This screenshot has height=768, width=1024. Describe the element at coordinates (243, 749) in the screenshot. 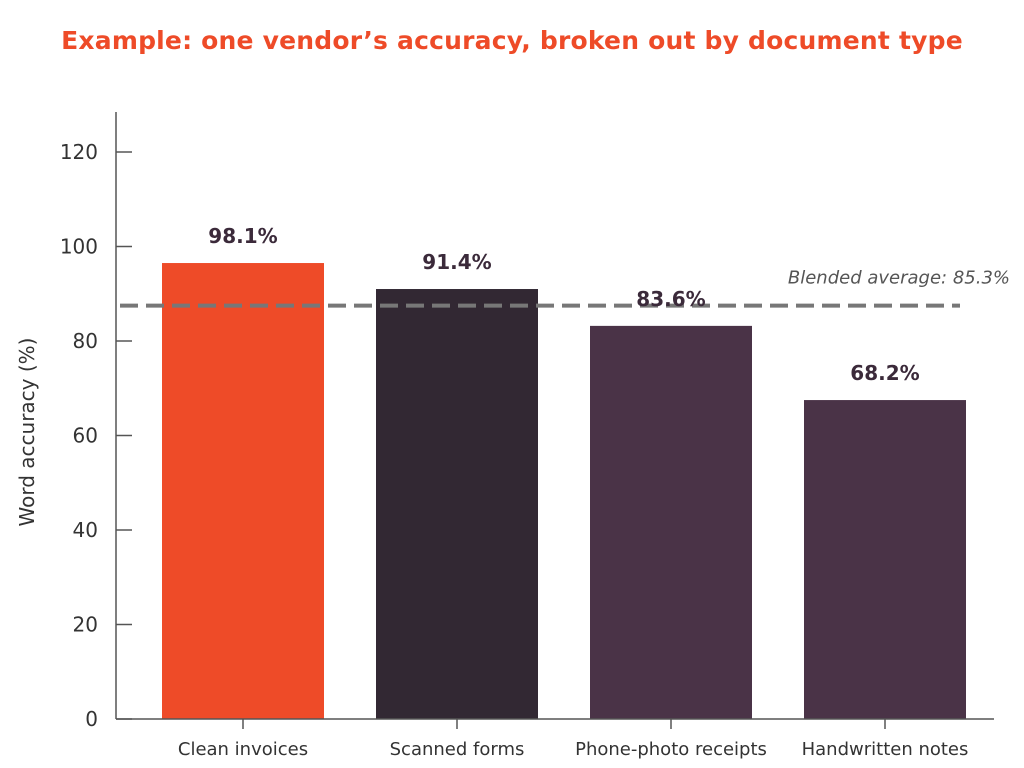

I see `x-category-label: Clean invoices` at that location.